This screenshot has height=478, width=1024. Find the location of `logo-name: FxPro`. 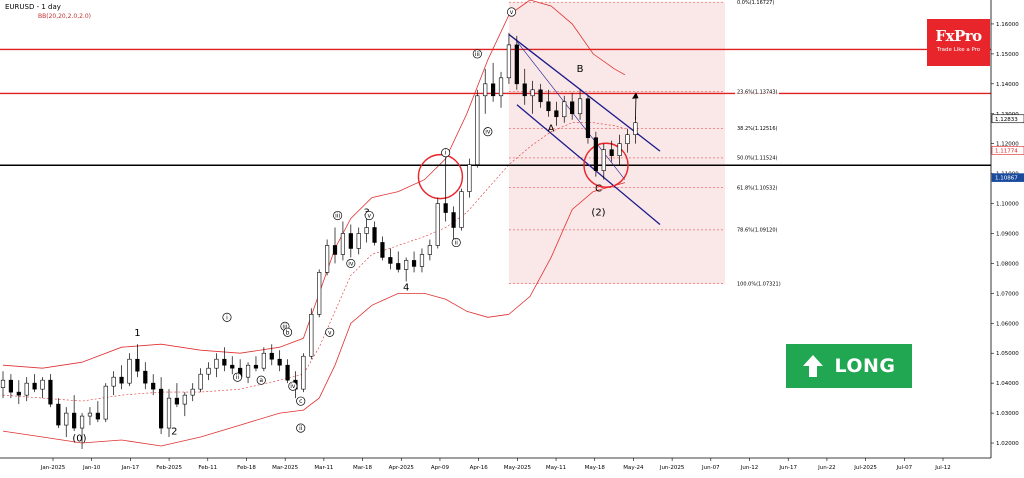

logo-name: FxPro is located at coordinates (958, 36).